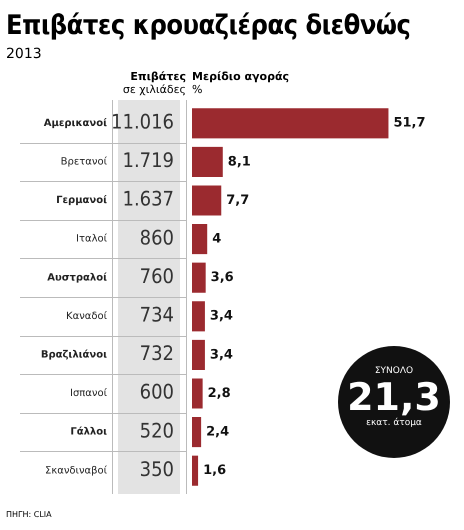  I want to click on text: 1.719, so click(148, 160).